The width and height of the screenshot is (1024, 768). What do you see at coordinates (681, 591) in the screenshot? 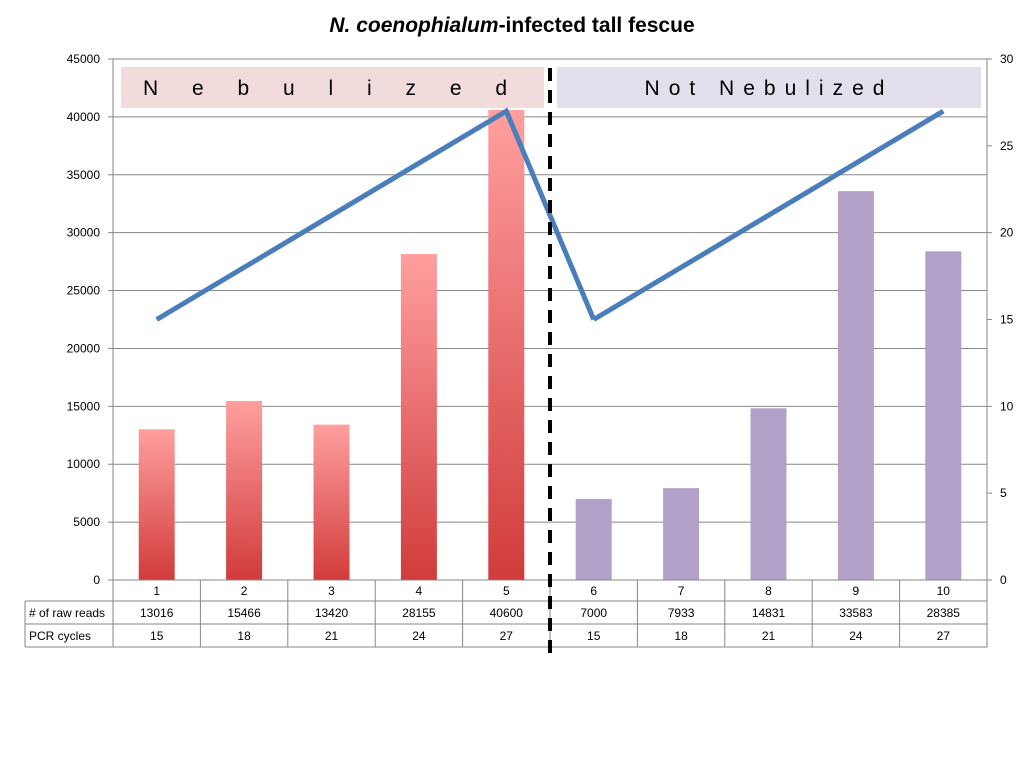
I see `x-tick-label: 7` at bounding box center [681, 591].